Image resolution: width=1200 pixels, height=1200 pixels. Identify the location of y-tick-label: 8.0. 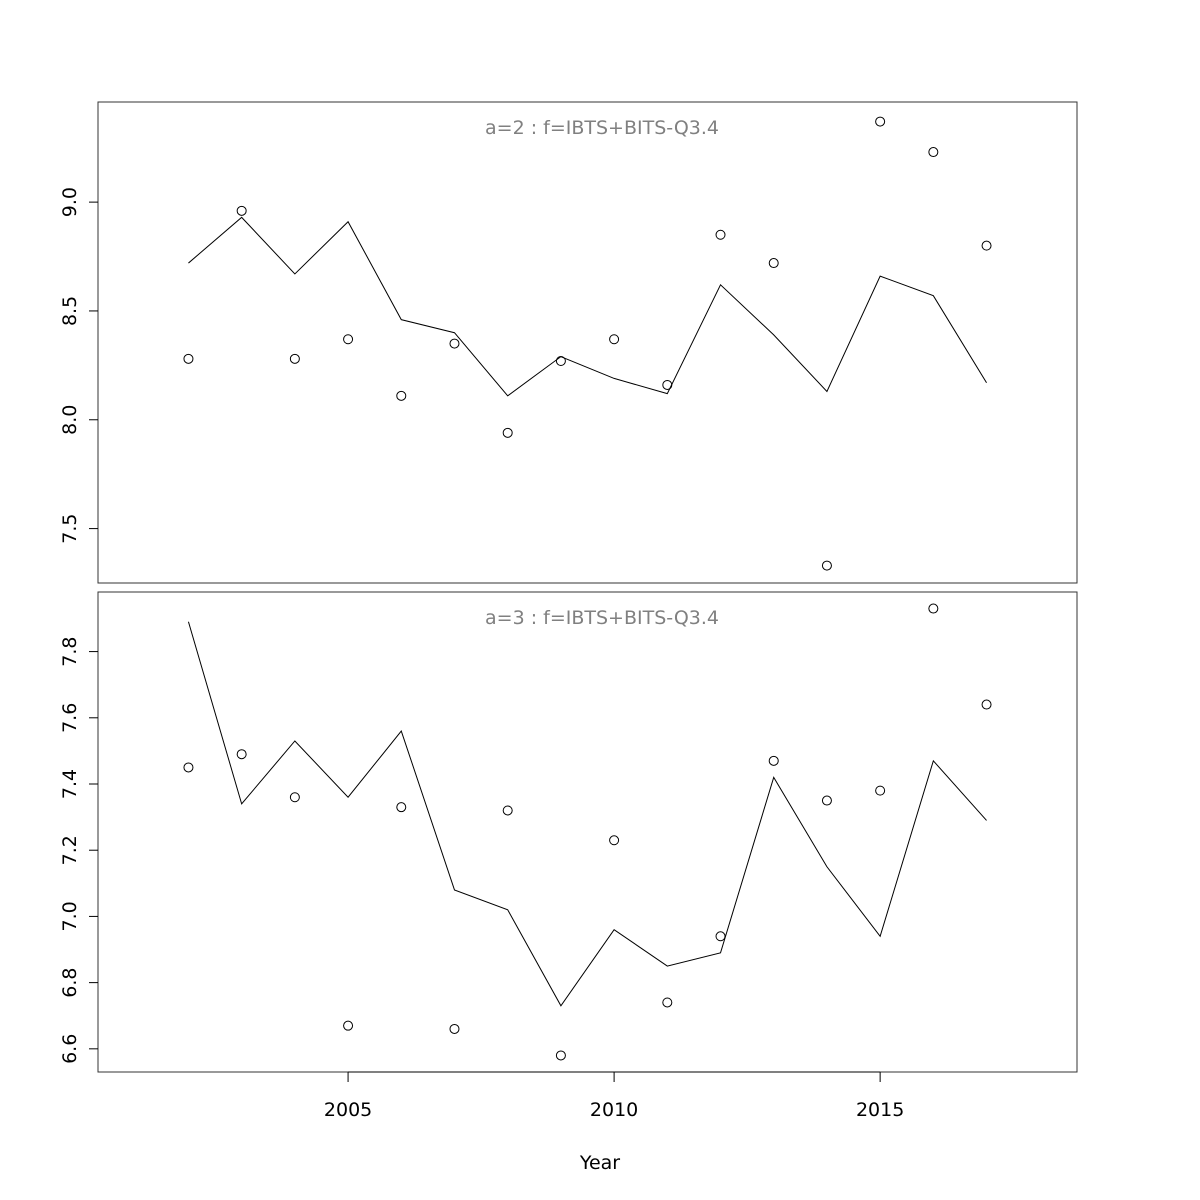
(70, 420).